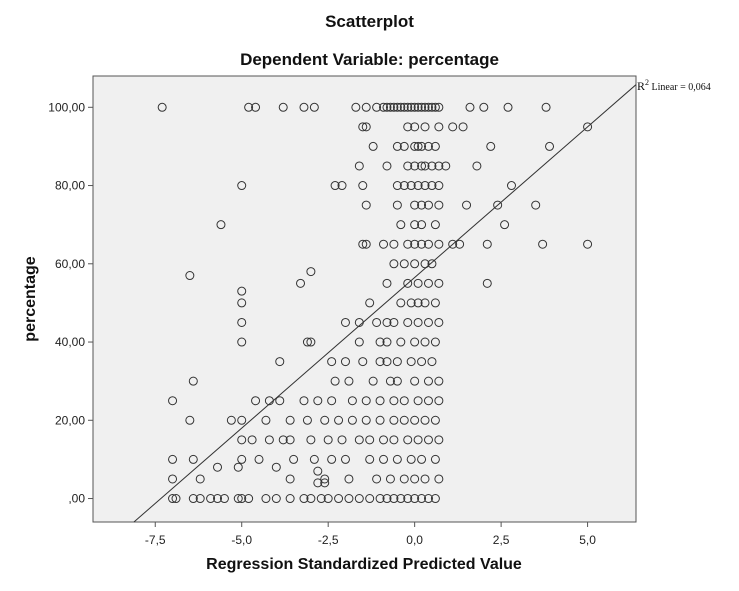 The width and height of the screenshot is (739, 591). What do you see at coordinates (76, 499) in the screenshot?
I see `y-tick-label: ,00` at bounding box center [76, 499].